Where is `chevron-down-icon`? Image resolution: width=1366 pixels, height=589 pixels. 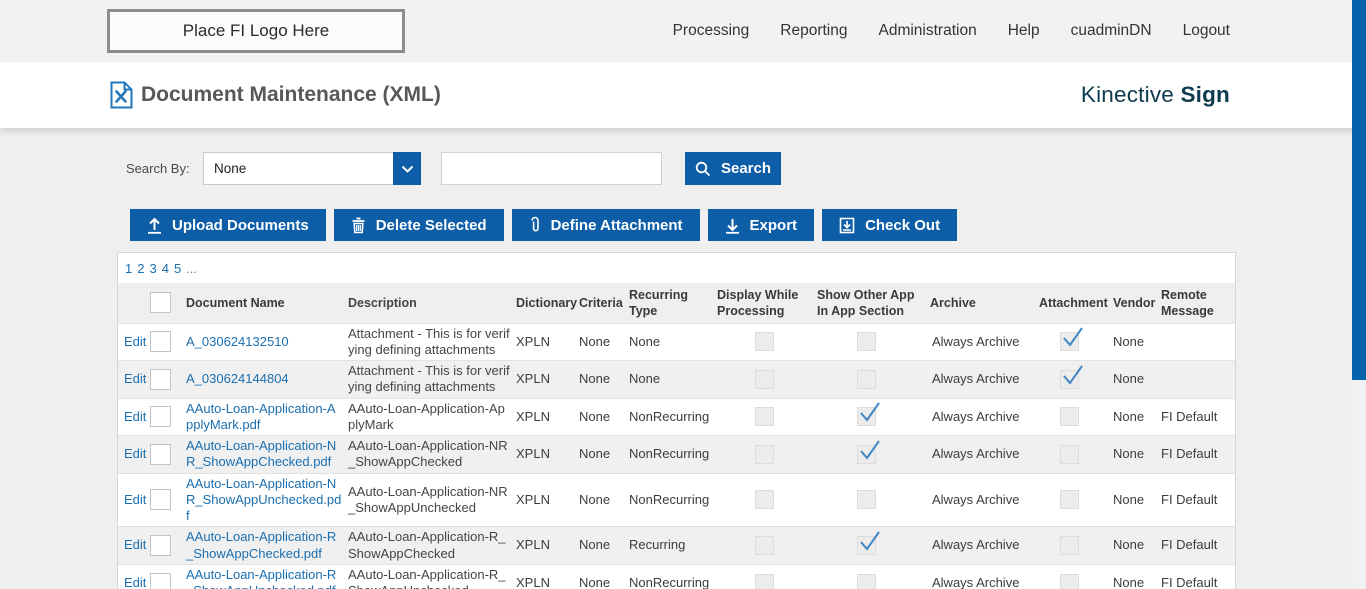 chevron-down-icon is located at coordinates (407, 168).